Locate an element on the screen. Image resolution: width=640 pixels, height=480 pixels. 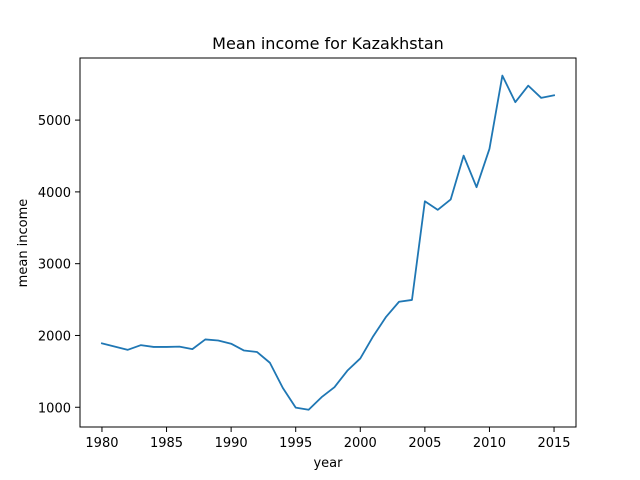
y-axis: 1000 2000 3000 4000 5000 is located at coordinates (59, 265).